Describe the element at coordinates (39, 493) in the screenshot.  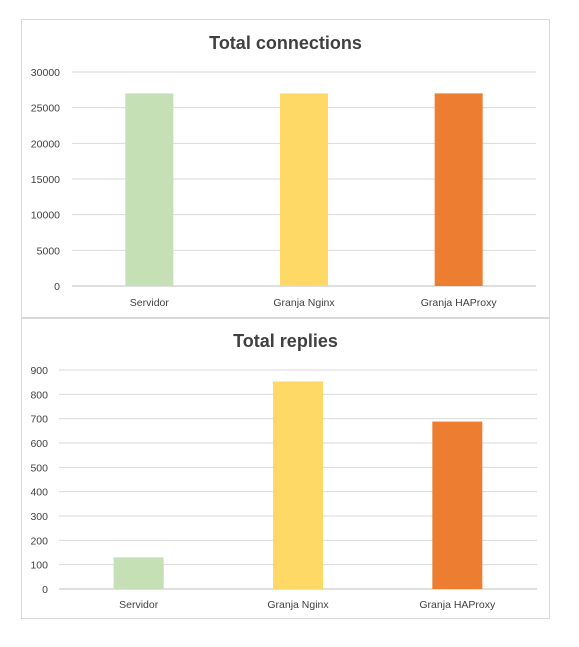
I see `y-tick-label: 400` at that location.